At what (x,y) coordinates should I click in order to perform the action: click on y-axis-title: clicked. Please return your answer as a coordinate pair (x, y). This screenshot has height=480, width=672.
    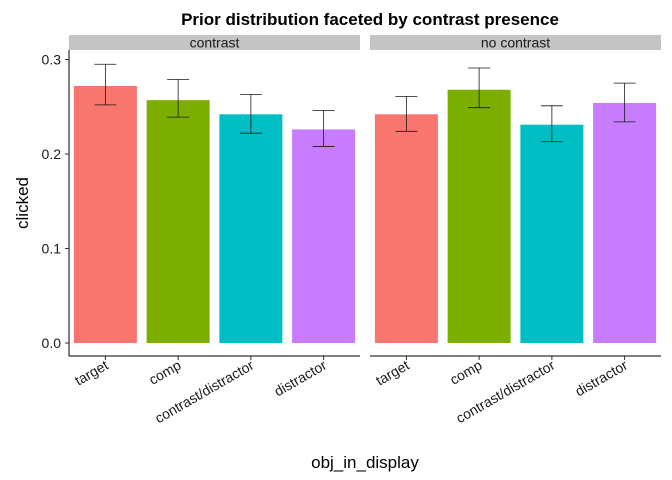
    Looking at the image, I should click on (22, 203).